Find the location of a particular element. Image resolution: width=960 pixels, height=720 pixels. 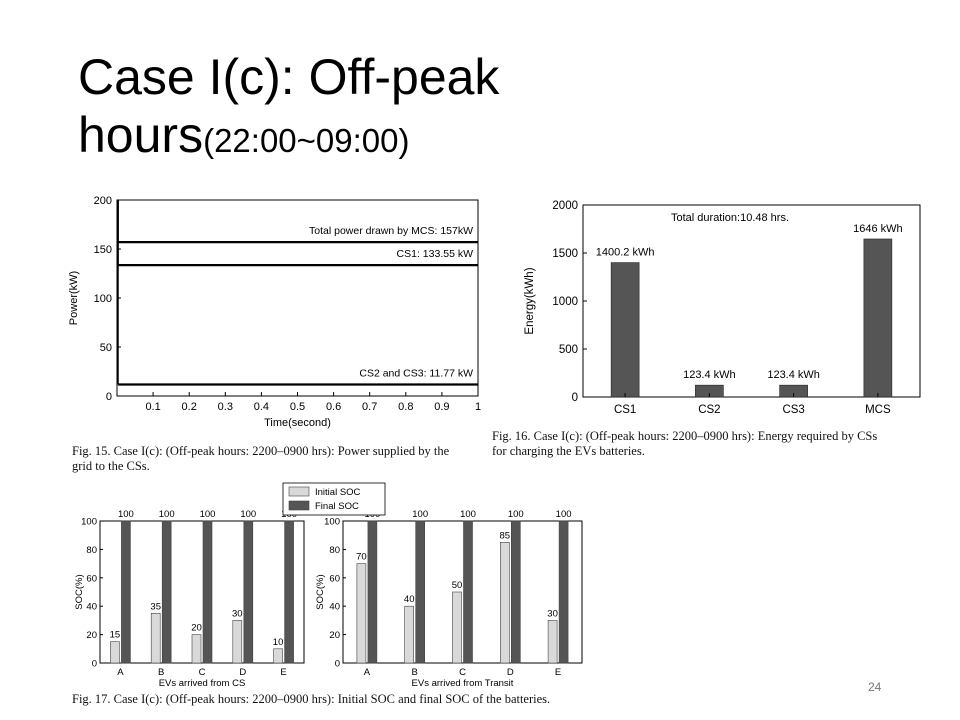

fig17a-ytick-label: 40 is located at coordinates (91, 607).